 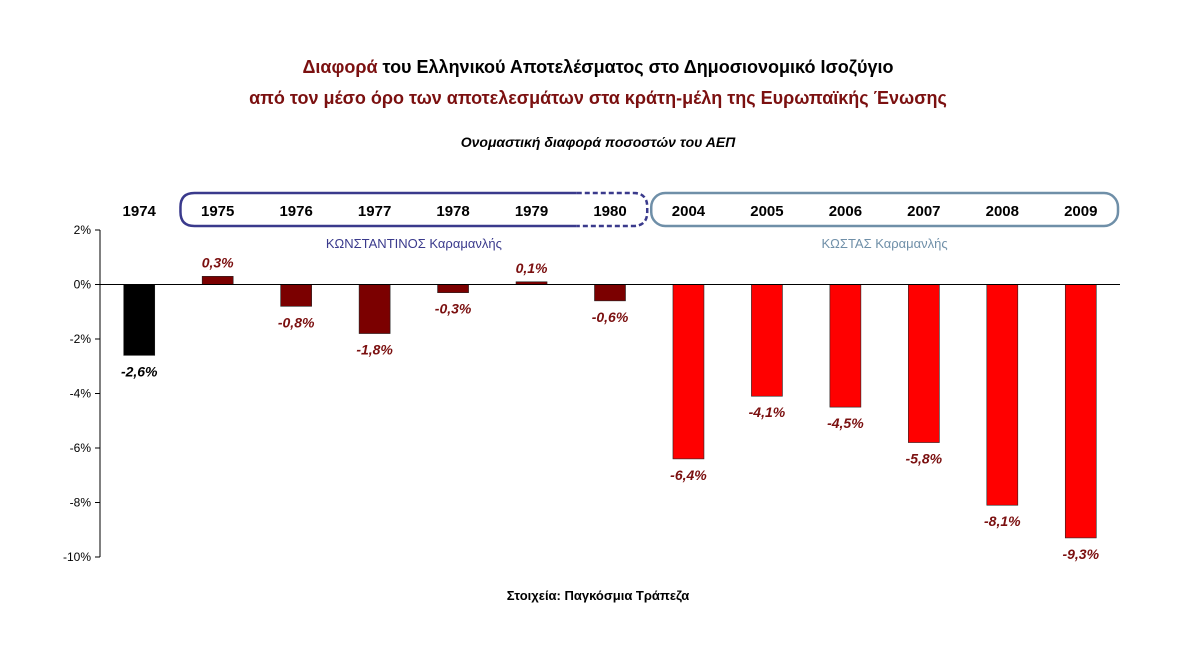 What do you see at coordinates (81, 448) in the screenshot?
I see `y-tick-label: -6%` at bounding box center [81, 448].